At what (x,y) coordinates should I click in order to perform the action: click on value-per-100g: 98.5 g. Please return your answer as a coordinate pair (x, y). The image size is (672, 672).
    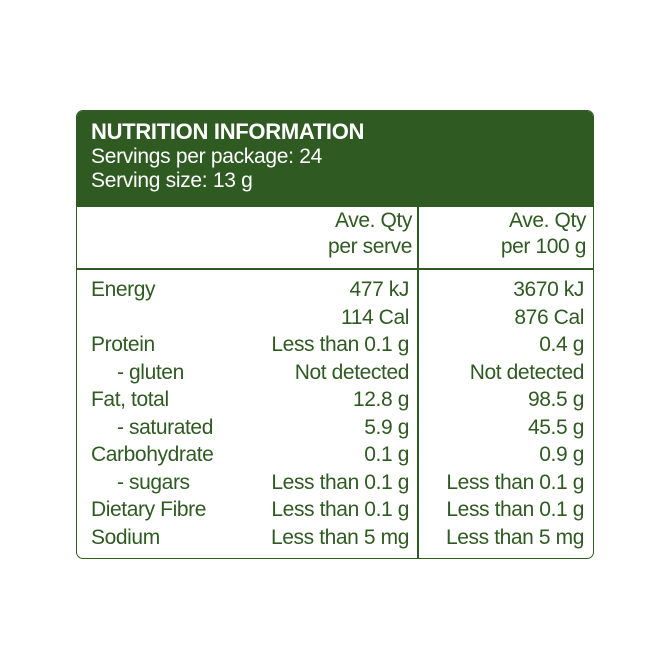
    Looking at the image, I should click on (556, 399).